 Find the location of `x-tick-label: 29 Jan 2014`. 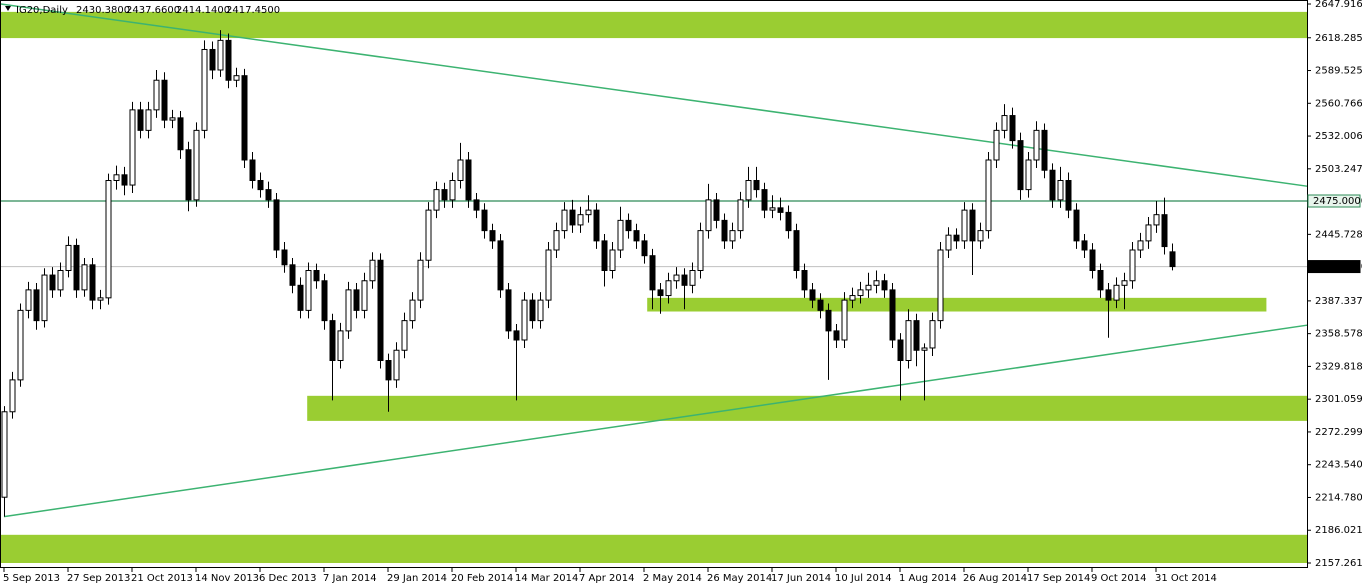

x-tick-label: 29 Jan 2014 is located at coordinates (417, 578).